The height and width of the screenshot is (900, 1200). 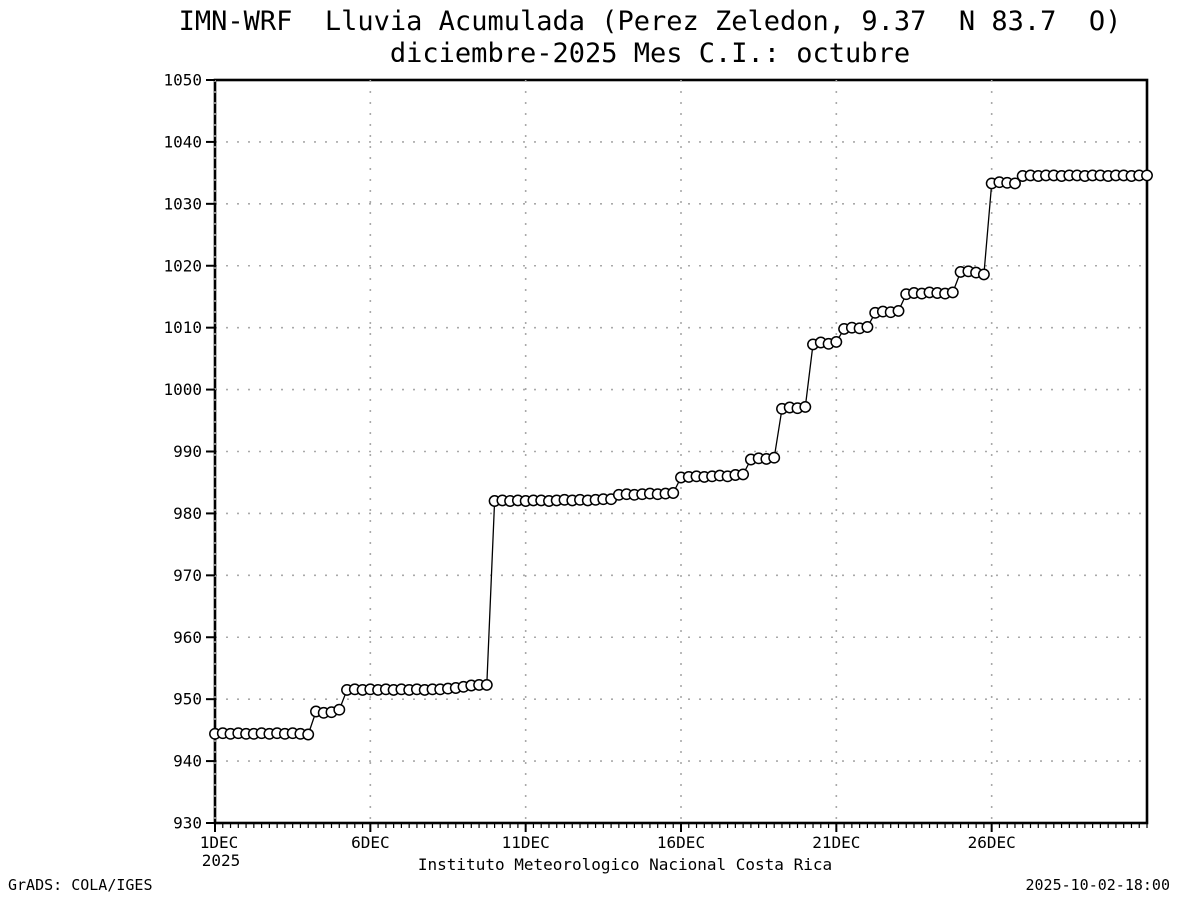 I want to click on y-tick-label: 970, so click(x=187, y=575).